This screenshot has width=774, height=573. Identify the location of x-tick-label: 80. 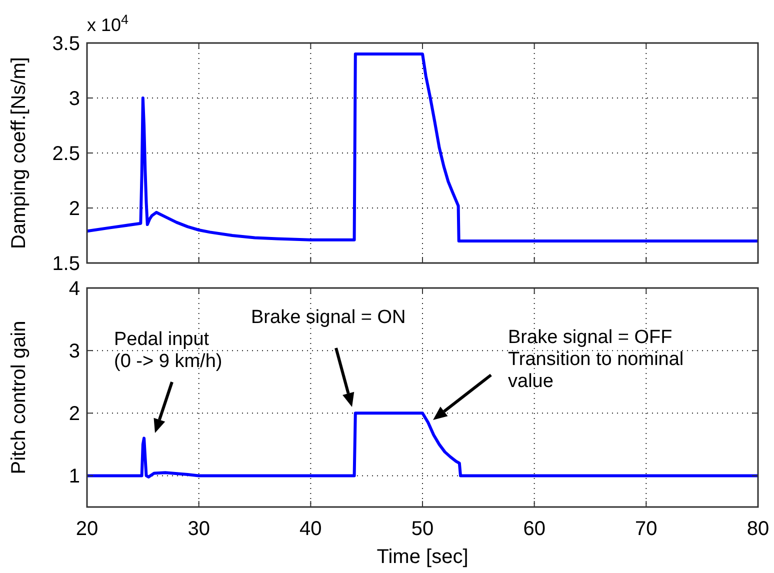
(758, 529).